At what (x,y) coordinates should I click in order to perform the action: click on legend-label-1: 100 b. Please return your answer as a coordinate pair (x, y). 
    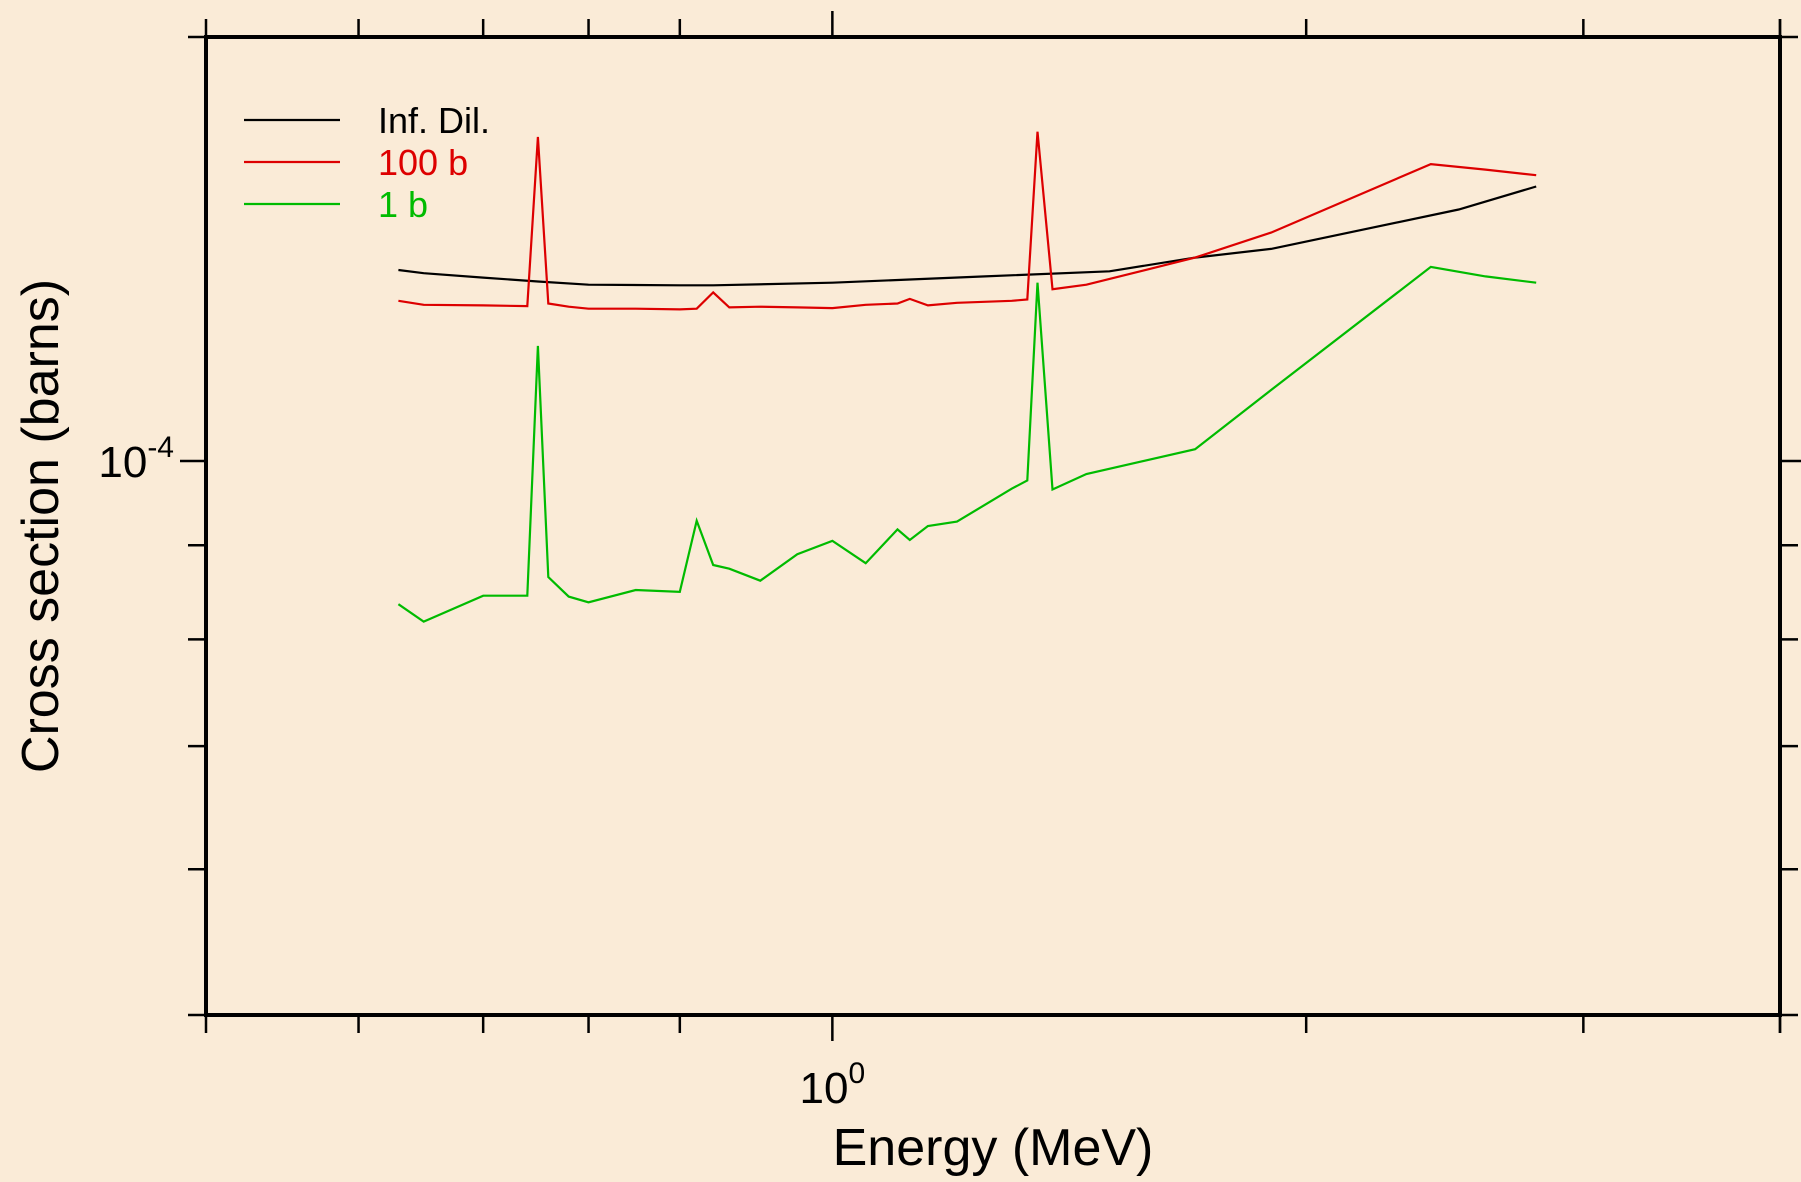
    Looking at the image, I should click on (423, 162).